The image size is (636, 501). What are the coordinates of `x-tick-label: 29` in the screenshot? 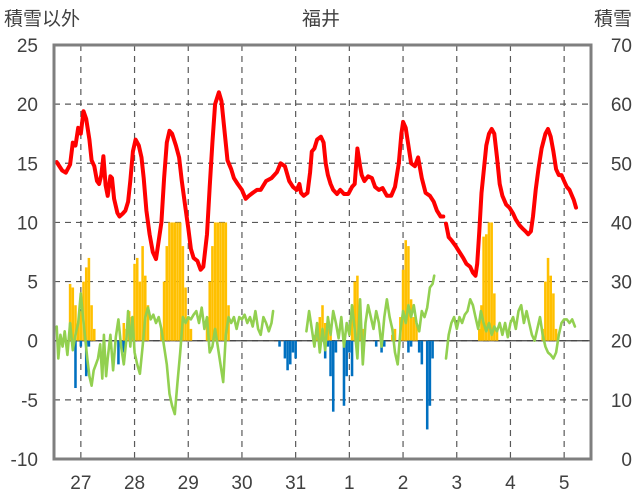 It's located at (188, 483).